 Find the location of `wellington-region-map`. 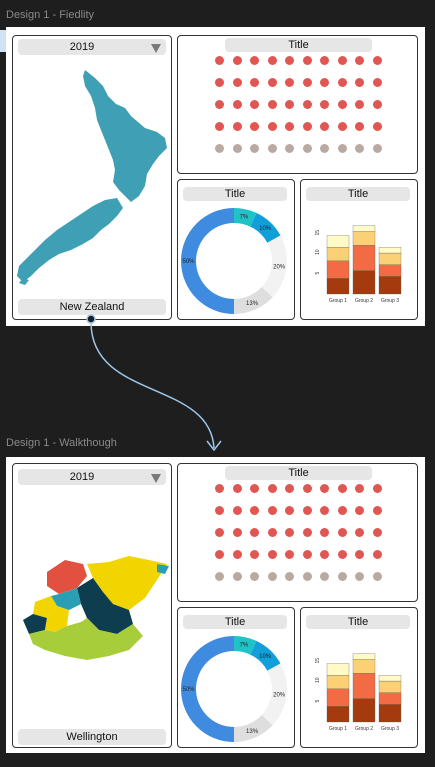

wellington-region-map is located at coordinates (93, 607).